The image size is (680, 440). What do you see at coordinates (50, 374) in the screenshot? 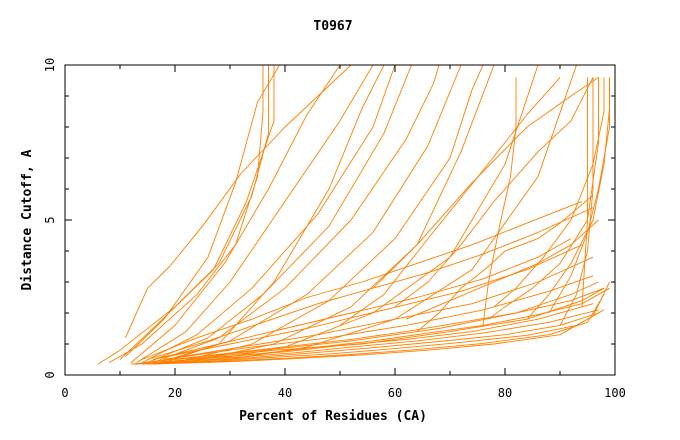
I see `y-tick-label: 0` at bounding box center [50, 374].